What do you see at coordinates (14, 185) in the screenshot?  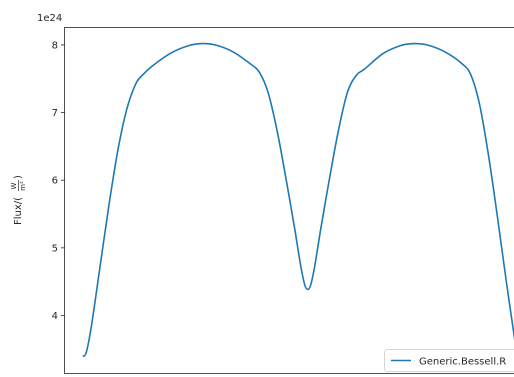 I see `y-axis-unit-numerator: W` at bounding box center [14, 185].